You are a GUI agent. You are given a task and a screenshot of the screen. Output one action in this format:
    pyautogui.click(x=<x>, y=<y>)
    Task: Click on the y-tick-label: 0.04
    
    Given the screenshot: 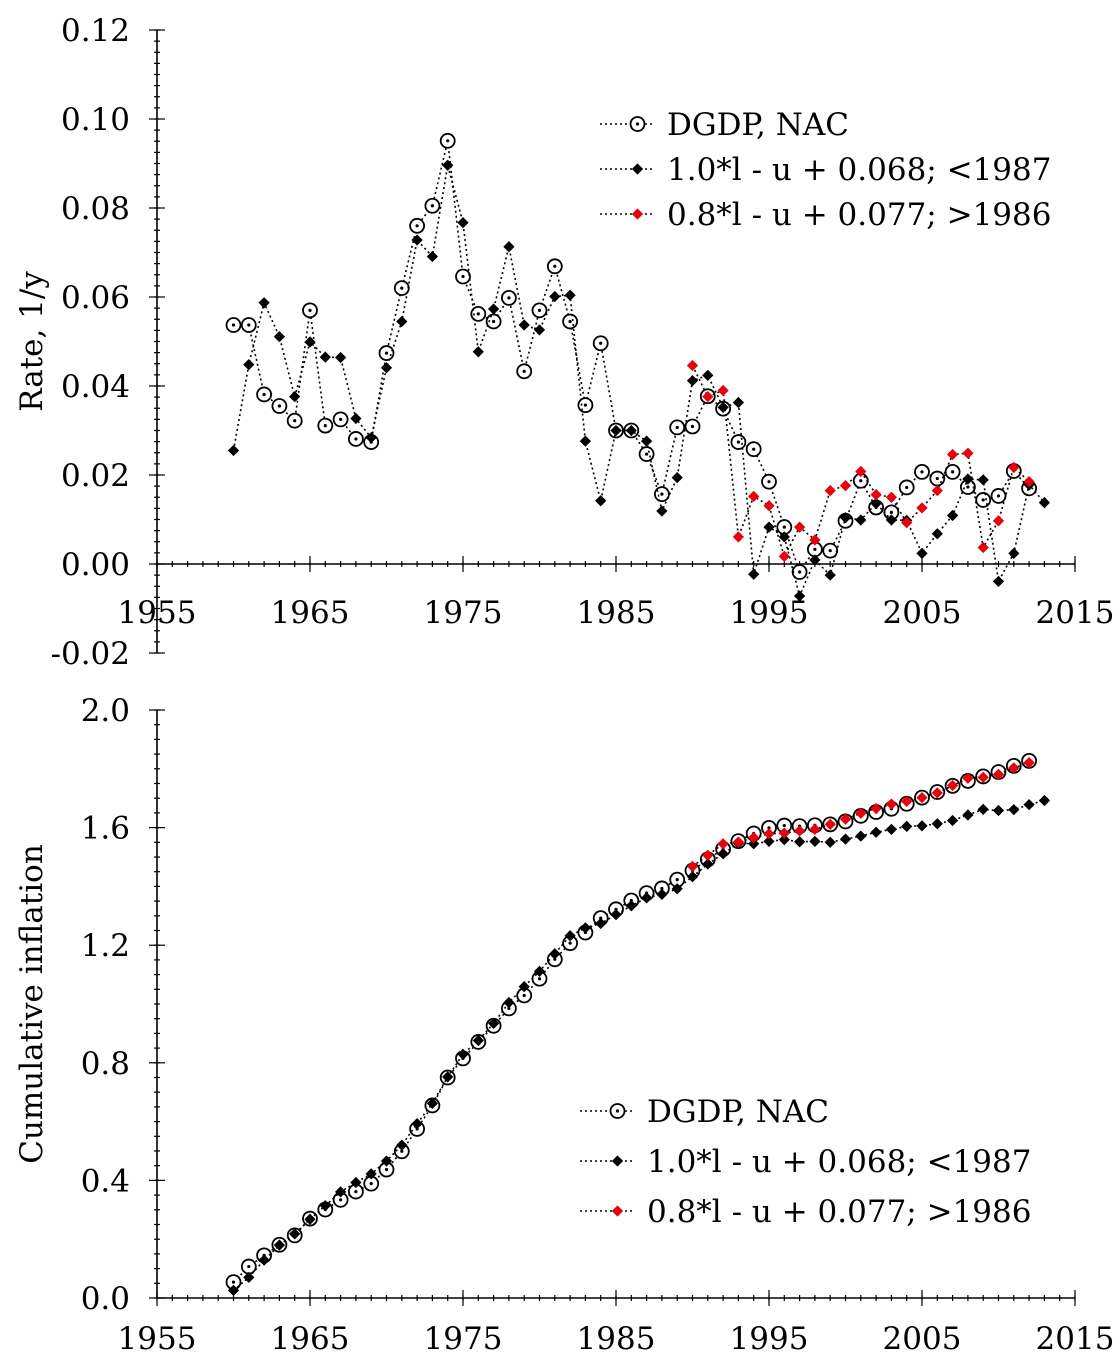 What is the action you would take?
    pyautogui.click(x=95, y=387)
    